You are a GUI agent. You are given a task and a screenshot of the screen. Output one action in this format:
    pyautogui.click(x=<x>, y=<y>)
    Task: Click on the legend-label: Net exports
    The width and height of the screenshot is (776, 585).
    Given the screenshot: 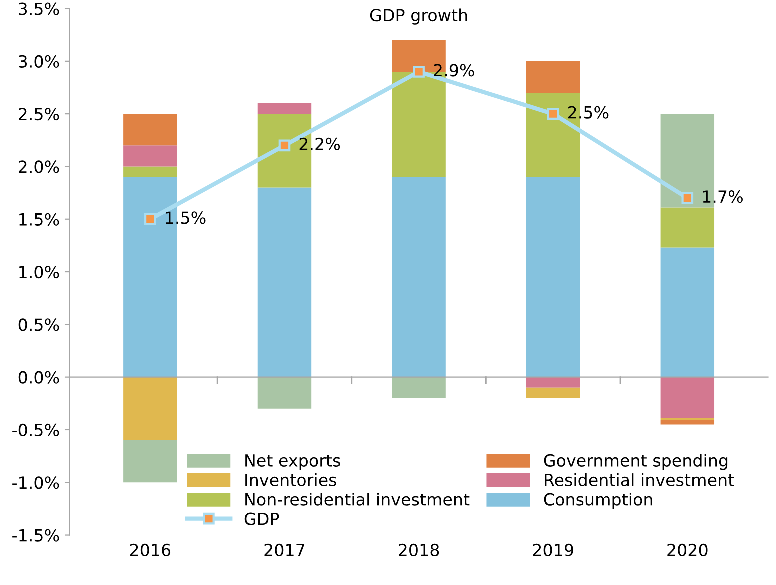 What is the action you would take?
    pyautogui.click(x=293, y=462)
    